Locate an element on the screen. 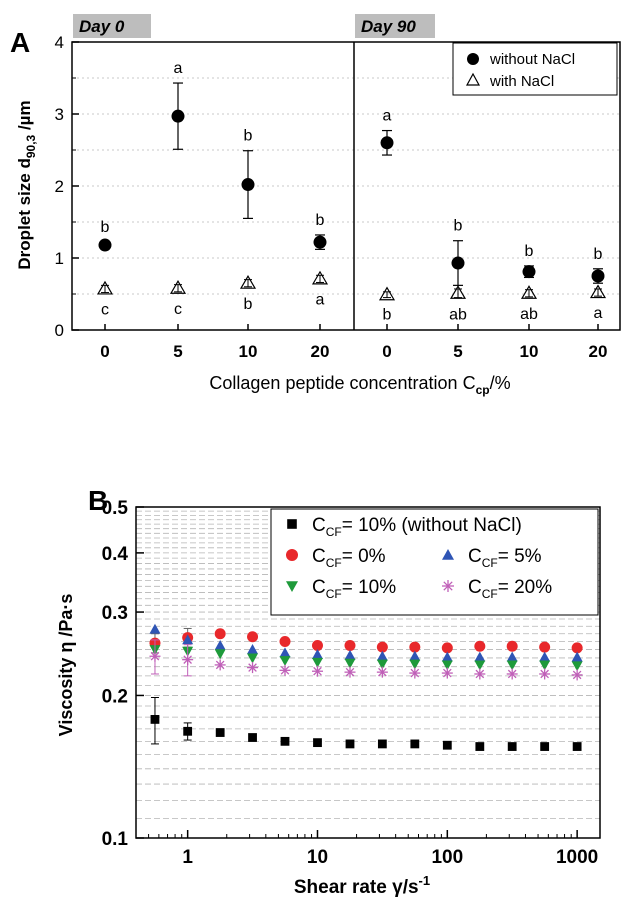 The height and width of the screenshot is (899, 629). x-tick-label: 10 is located at coordinates (529, 351).